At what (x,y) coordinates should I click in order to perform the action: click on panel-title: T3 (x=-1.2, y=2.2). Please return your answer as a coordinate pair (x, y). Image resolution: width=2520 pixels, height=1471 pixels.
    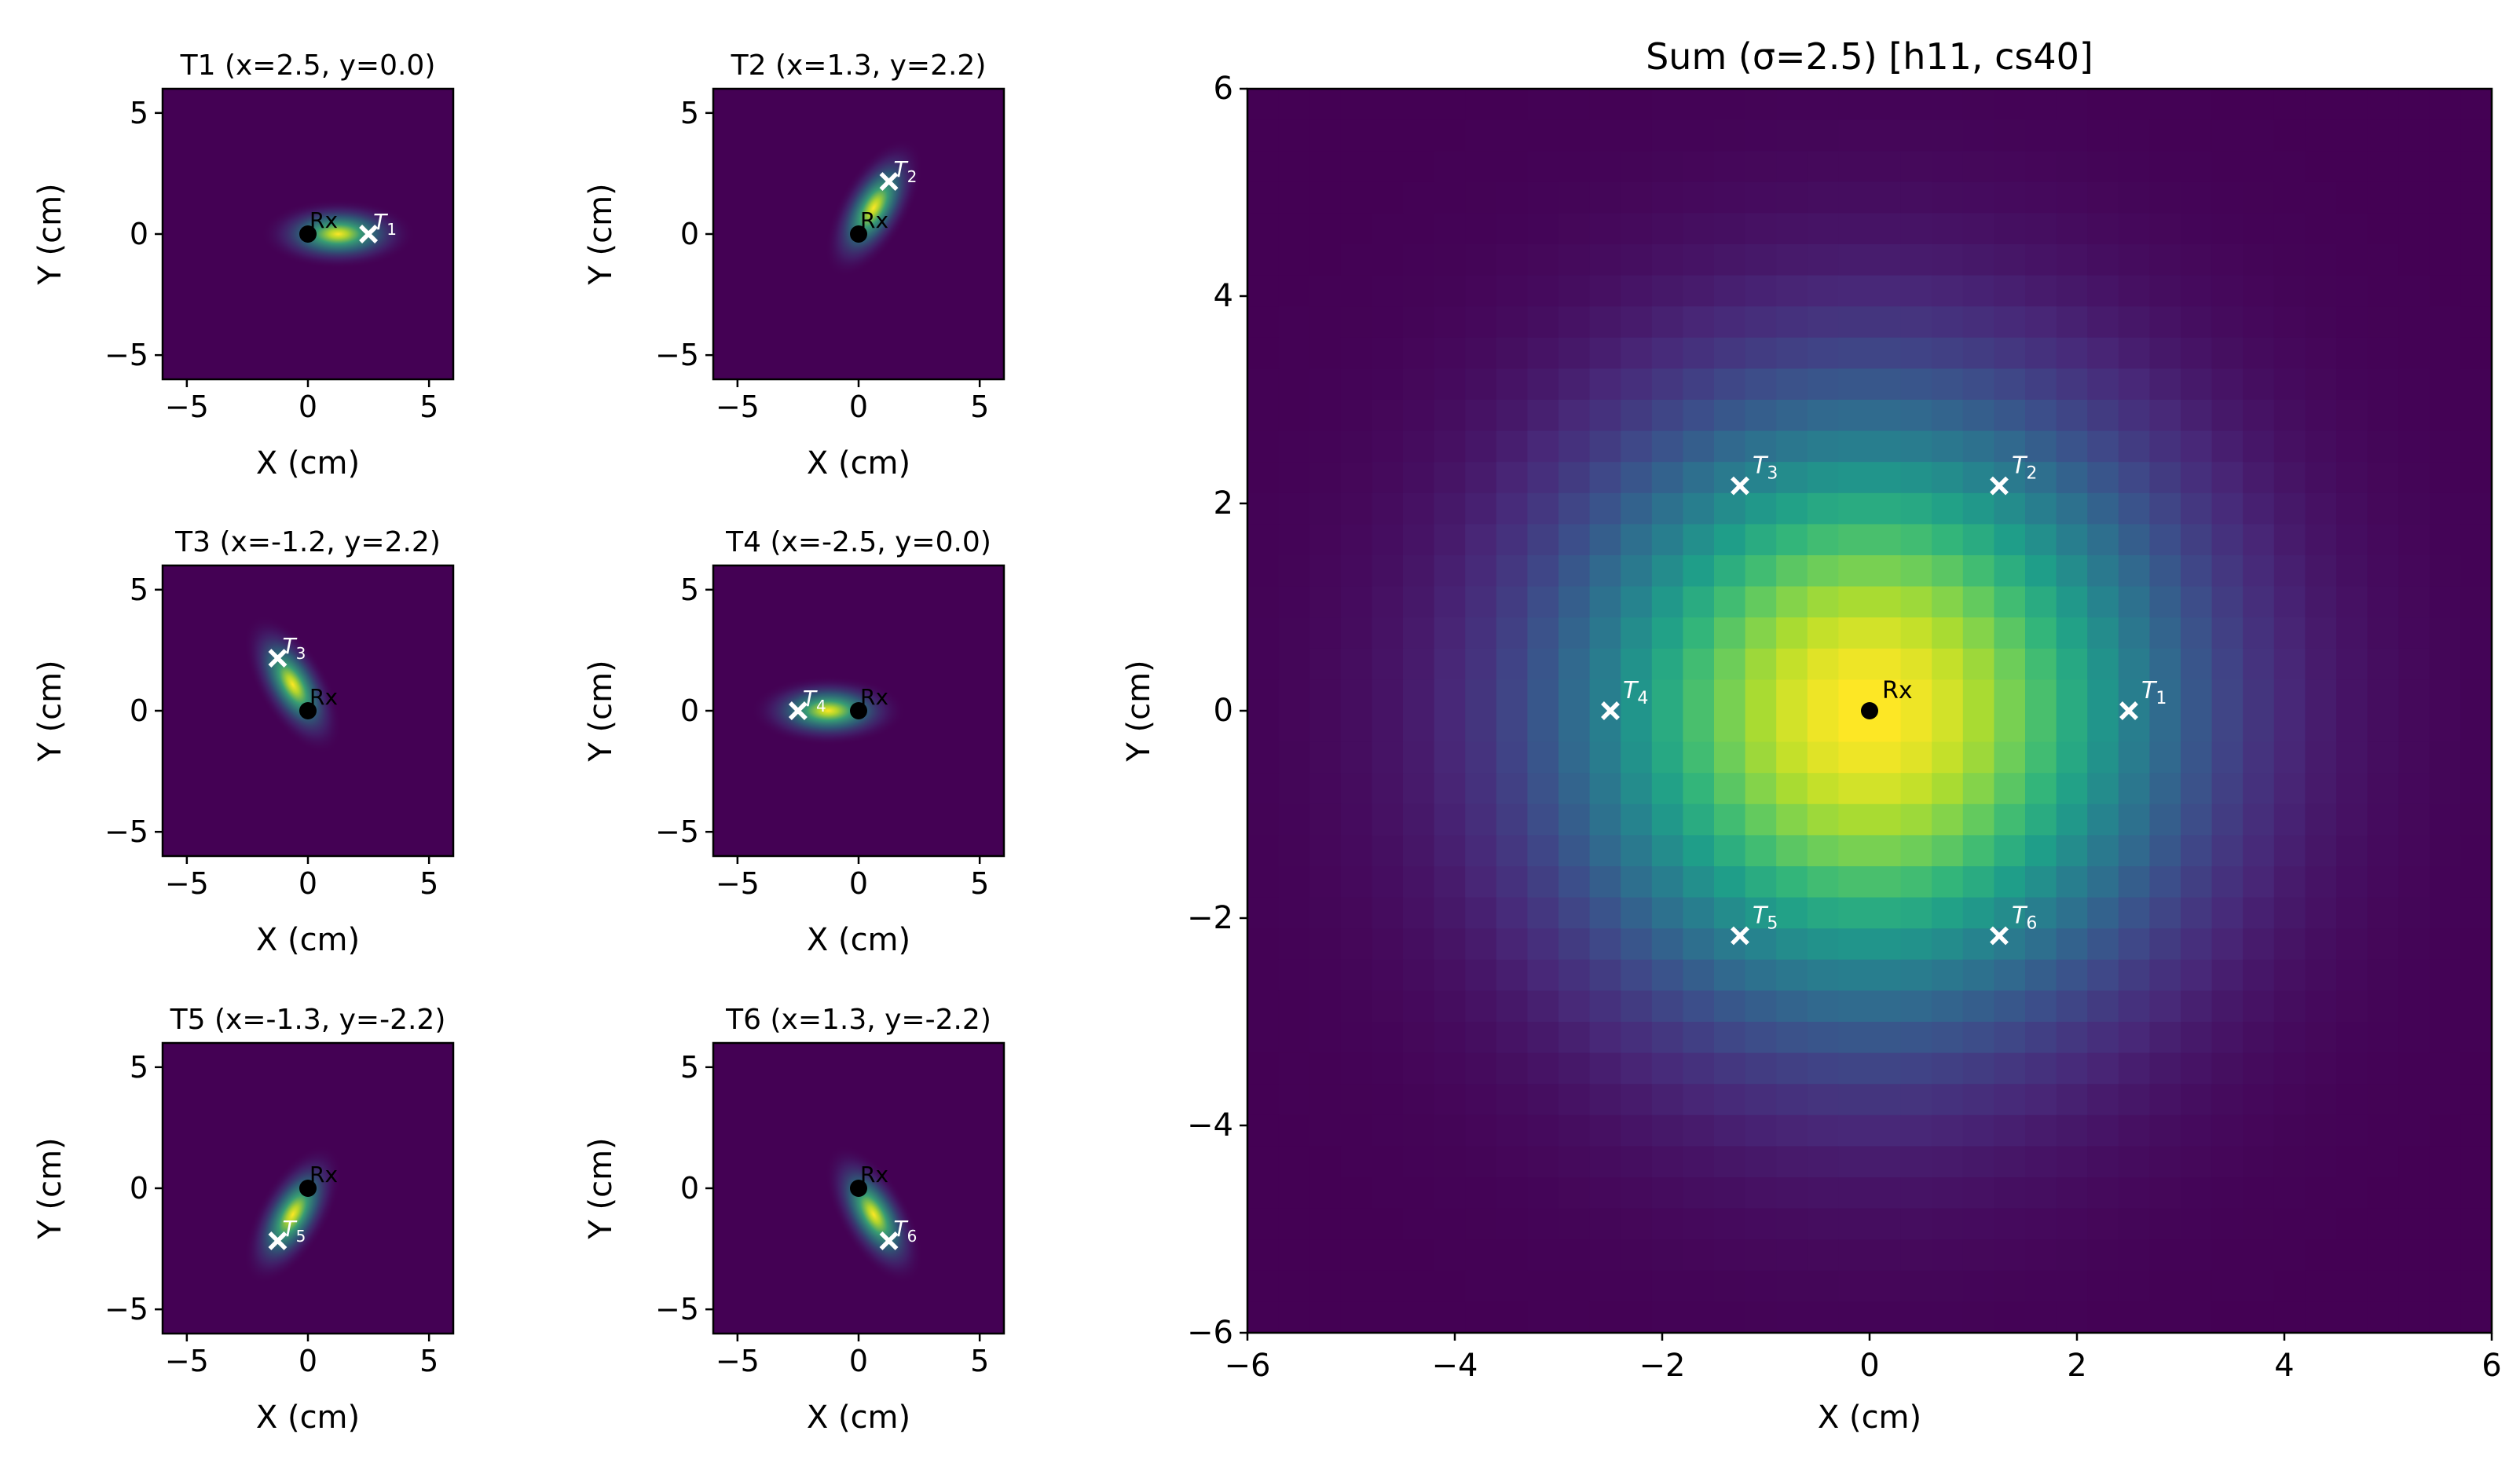
    Looking at the image, I should click on (307, 542).